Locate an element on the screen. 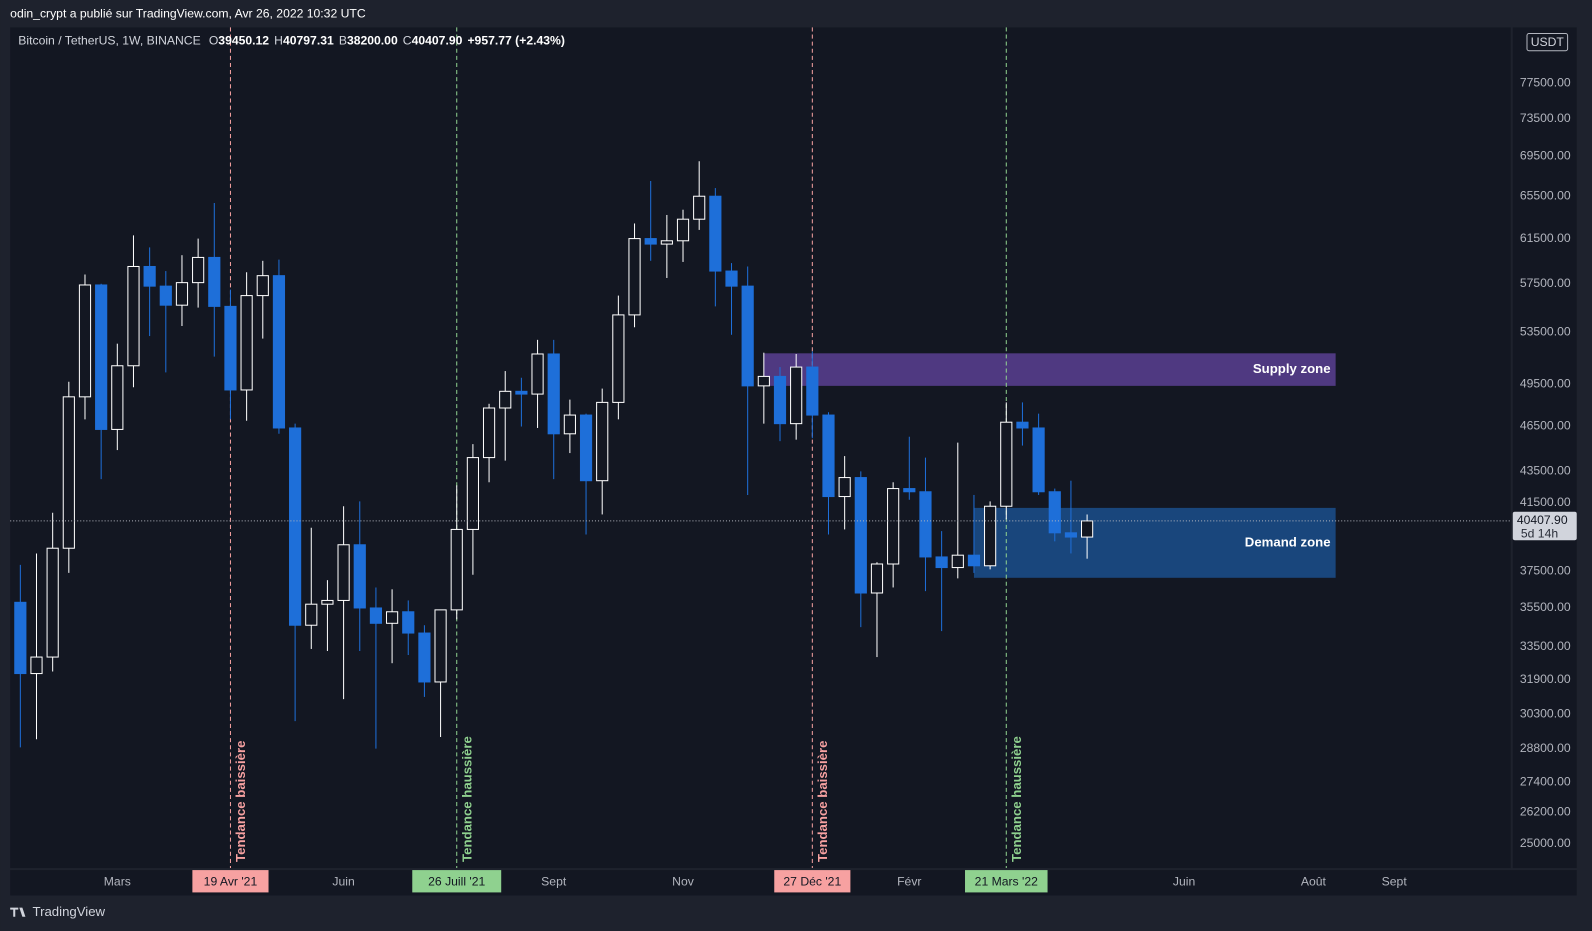  y-tick-label: 77500.00 is located at coordinates (1545, 82).